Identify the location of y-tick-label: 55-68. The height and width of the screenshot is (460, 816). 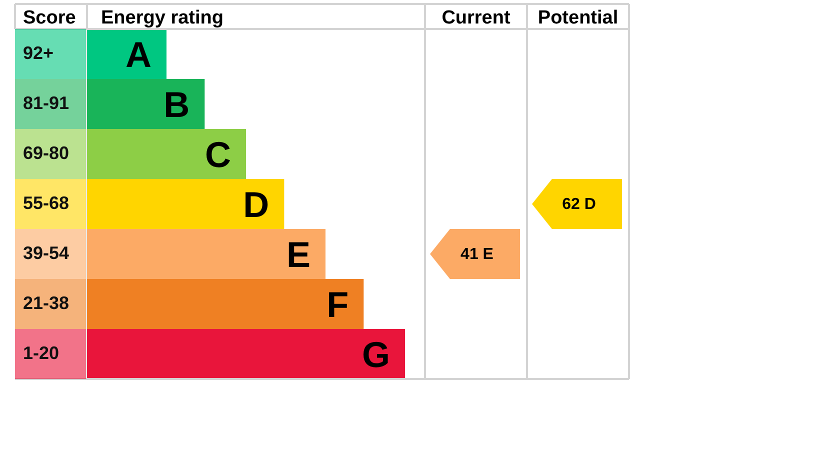
(46, 203).